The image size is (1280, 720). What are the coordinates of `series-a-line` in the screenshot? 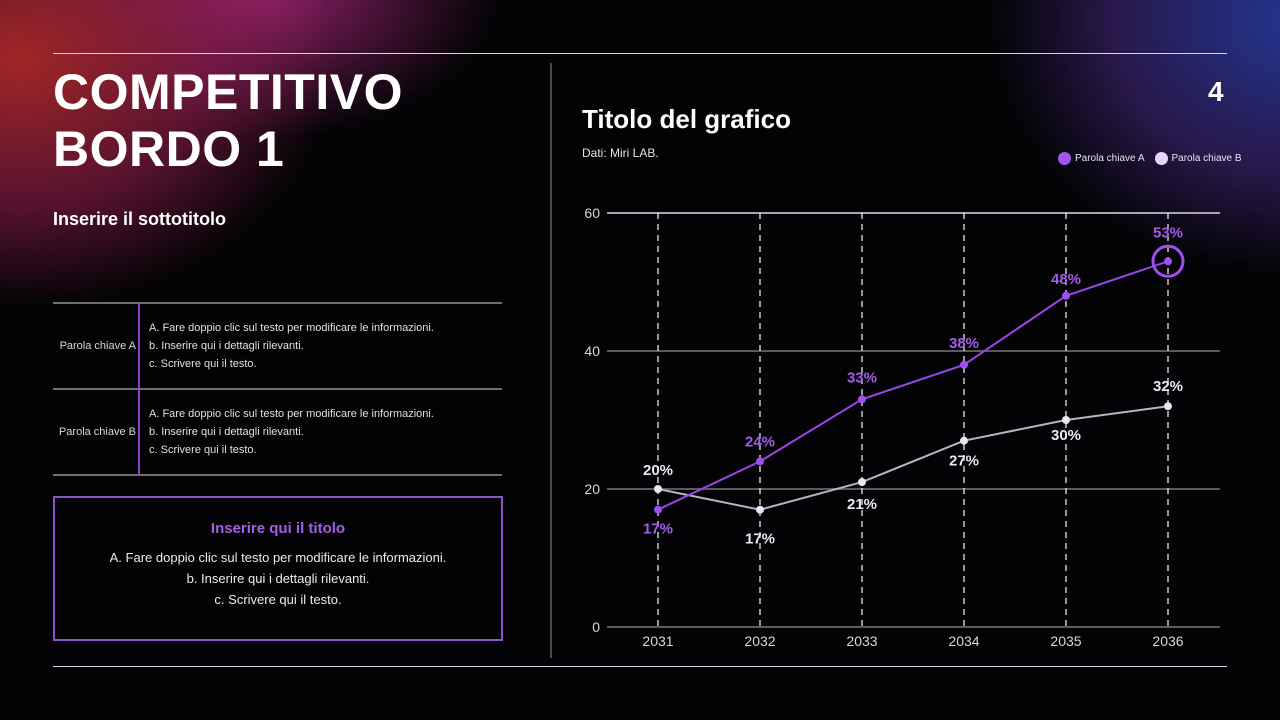 It's located at (913, 385).